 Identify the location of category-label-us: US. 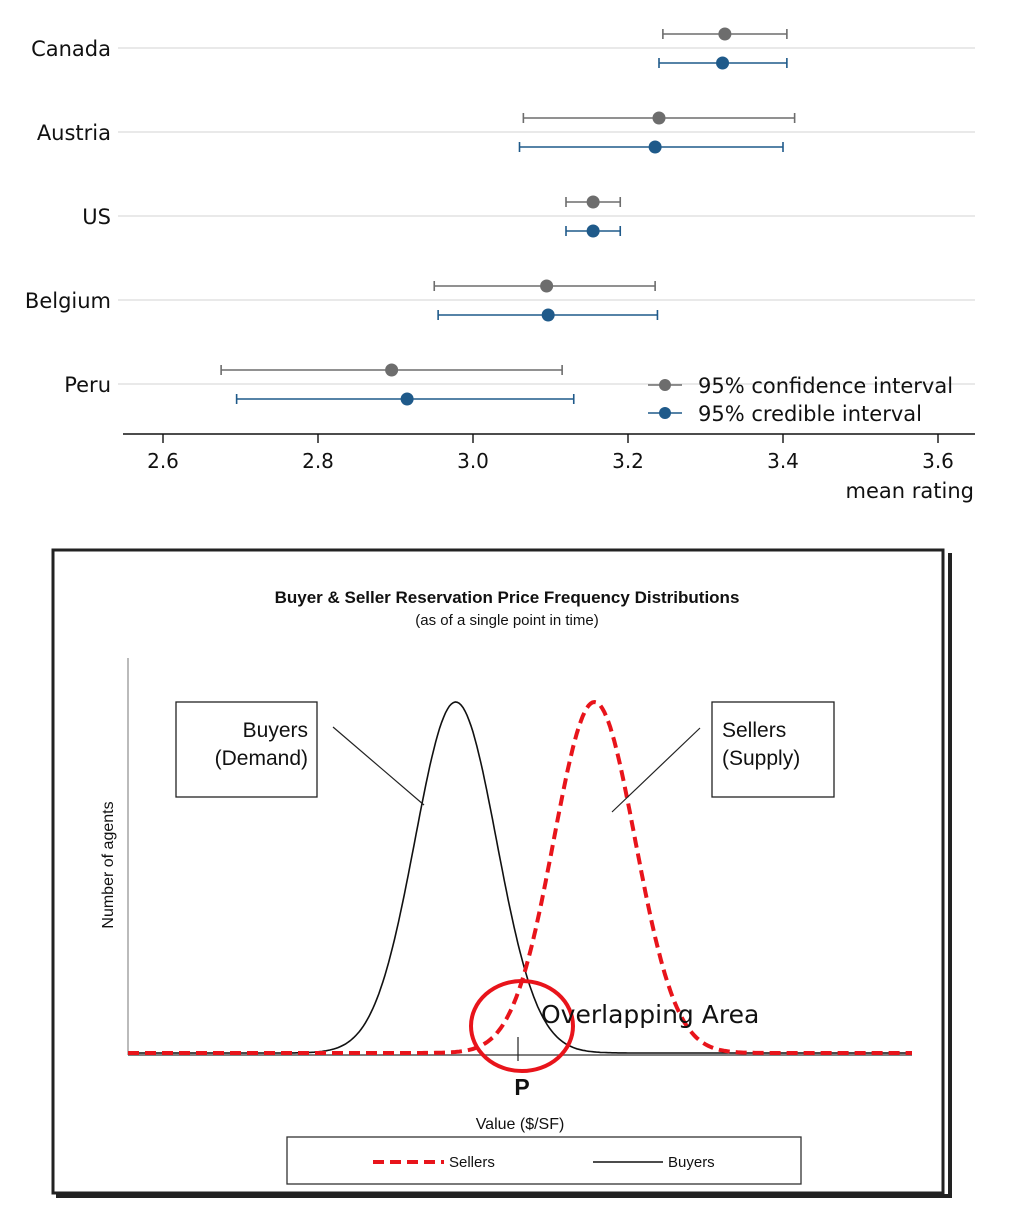
(96, 217).